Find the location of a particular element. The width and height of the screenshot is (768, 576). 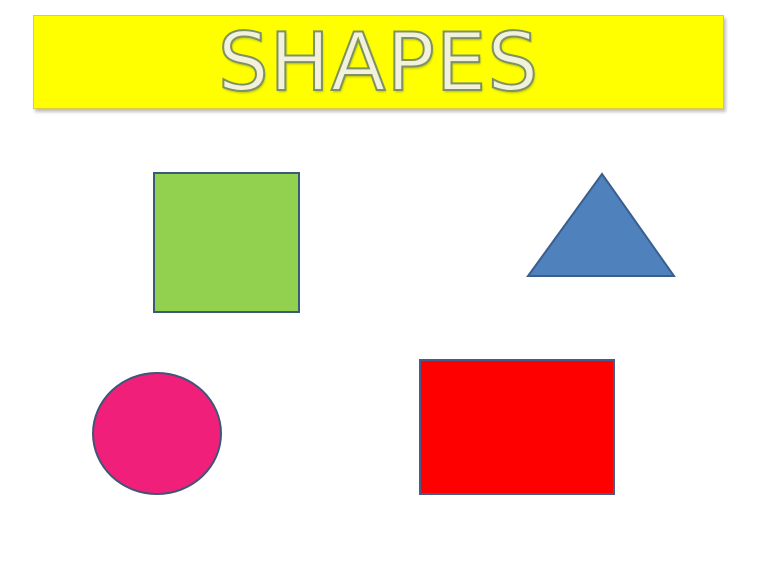

red-rectangle-shape is located at coordinates (517, 427).